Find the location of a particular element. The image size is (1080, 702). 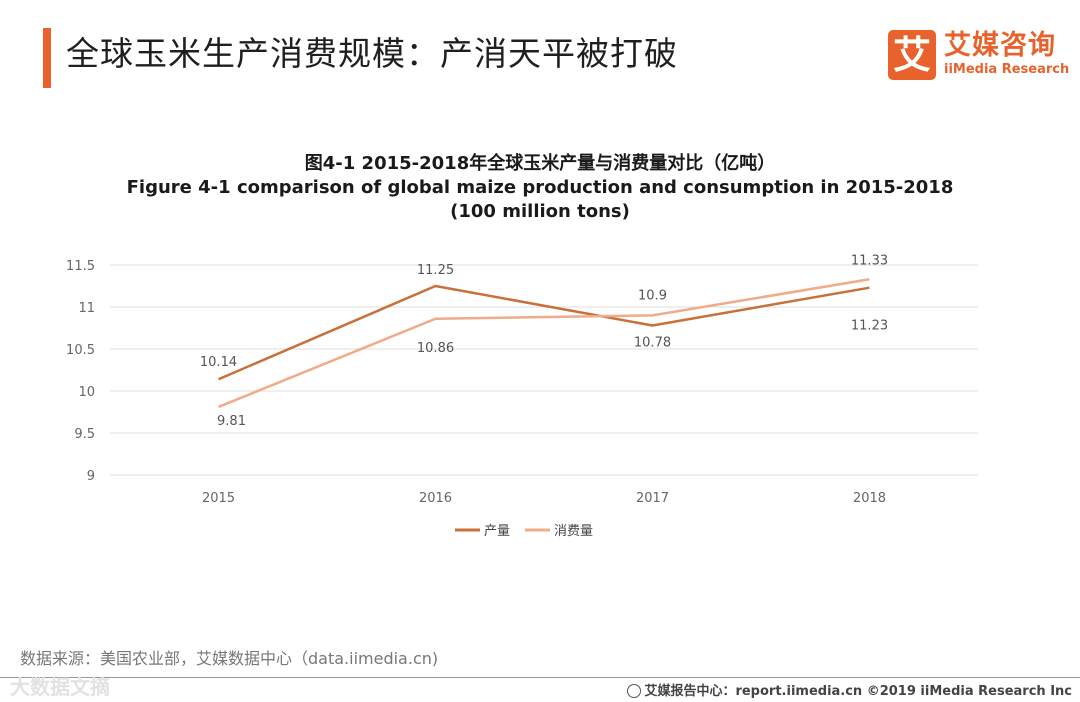

data-label: 11.25 is located at coordinates (435, 270).